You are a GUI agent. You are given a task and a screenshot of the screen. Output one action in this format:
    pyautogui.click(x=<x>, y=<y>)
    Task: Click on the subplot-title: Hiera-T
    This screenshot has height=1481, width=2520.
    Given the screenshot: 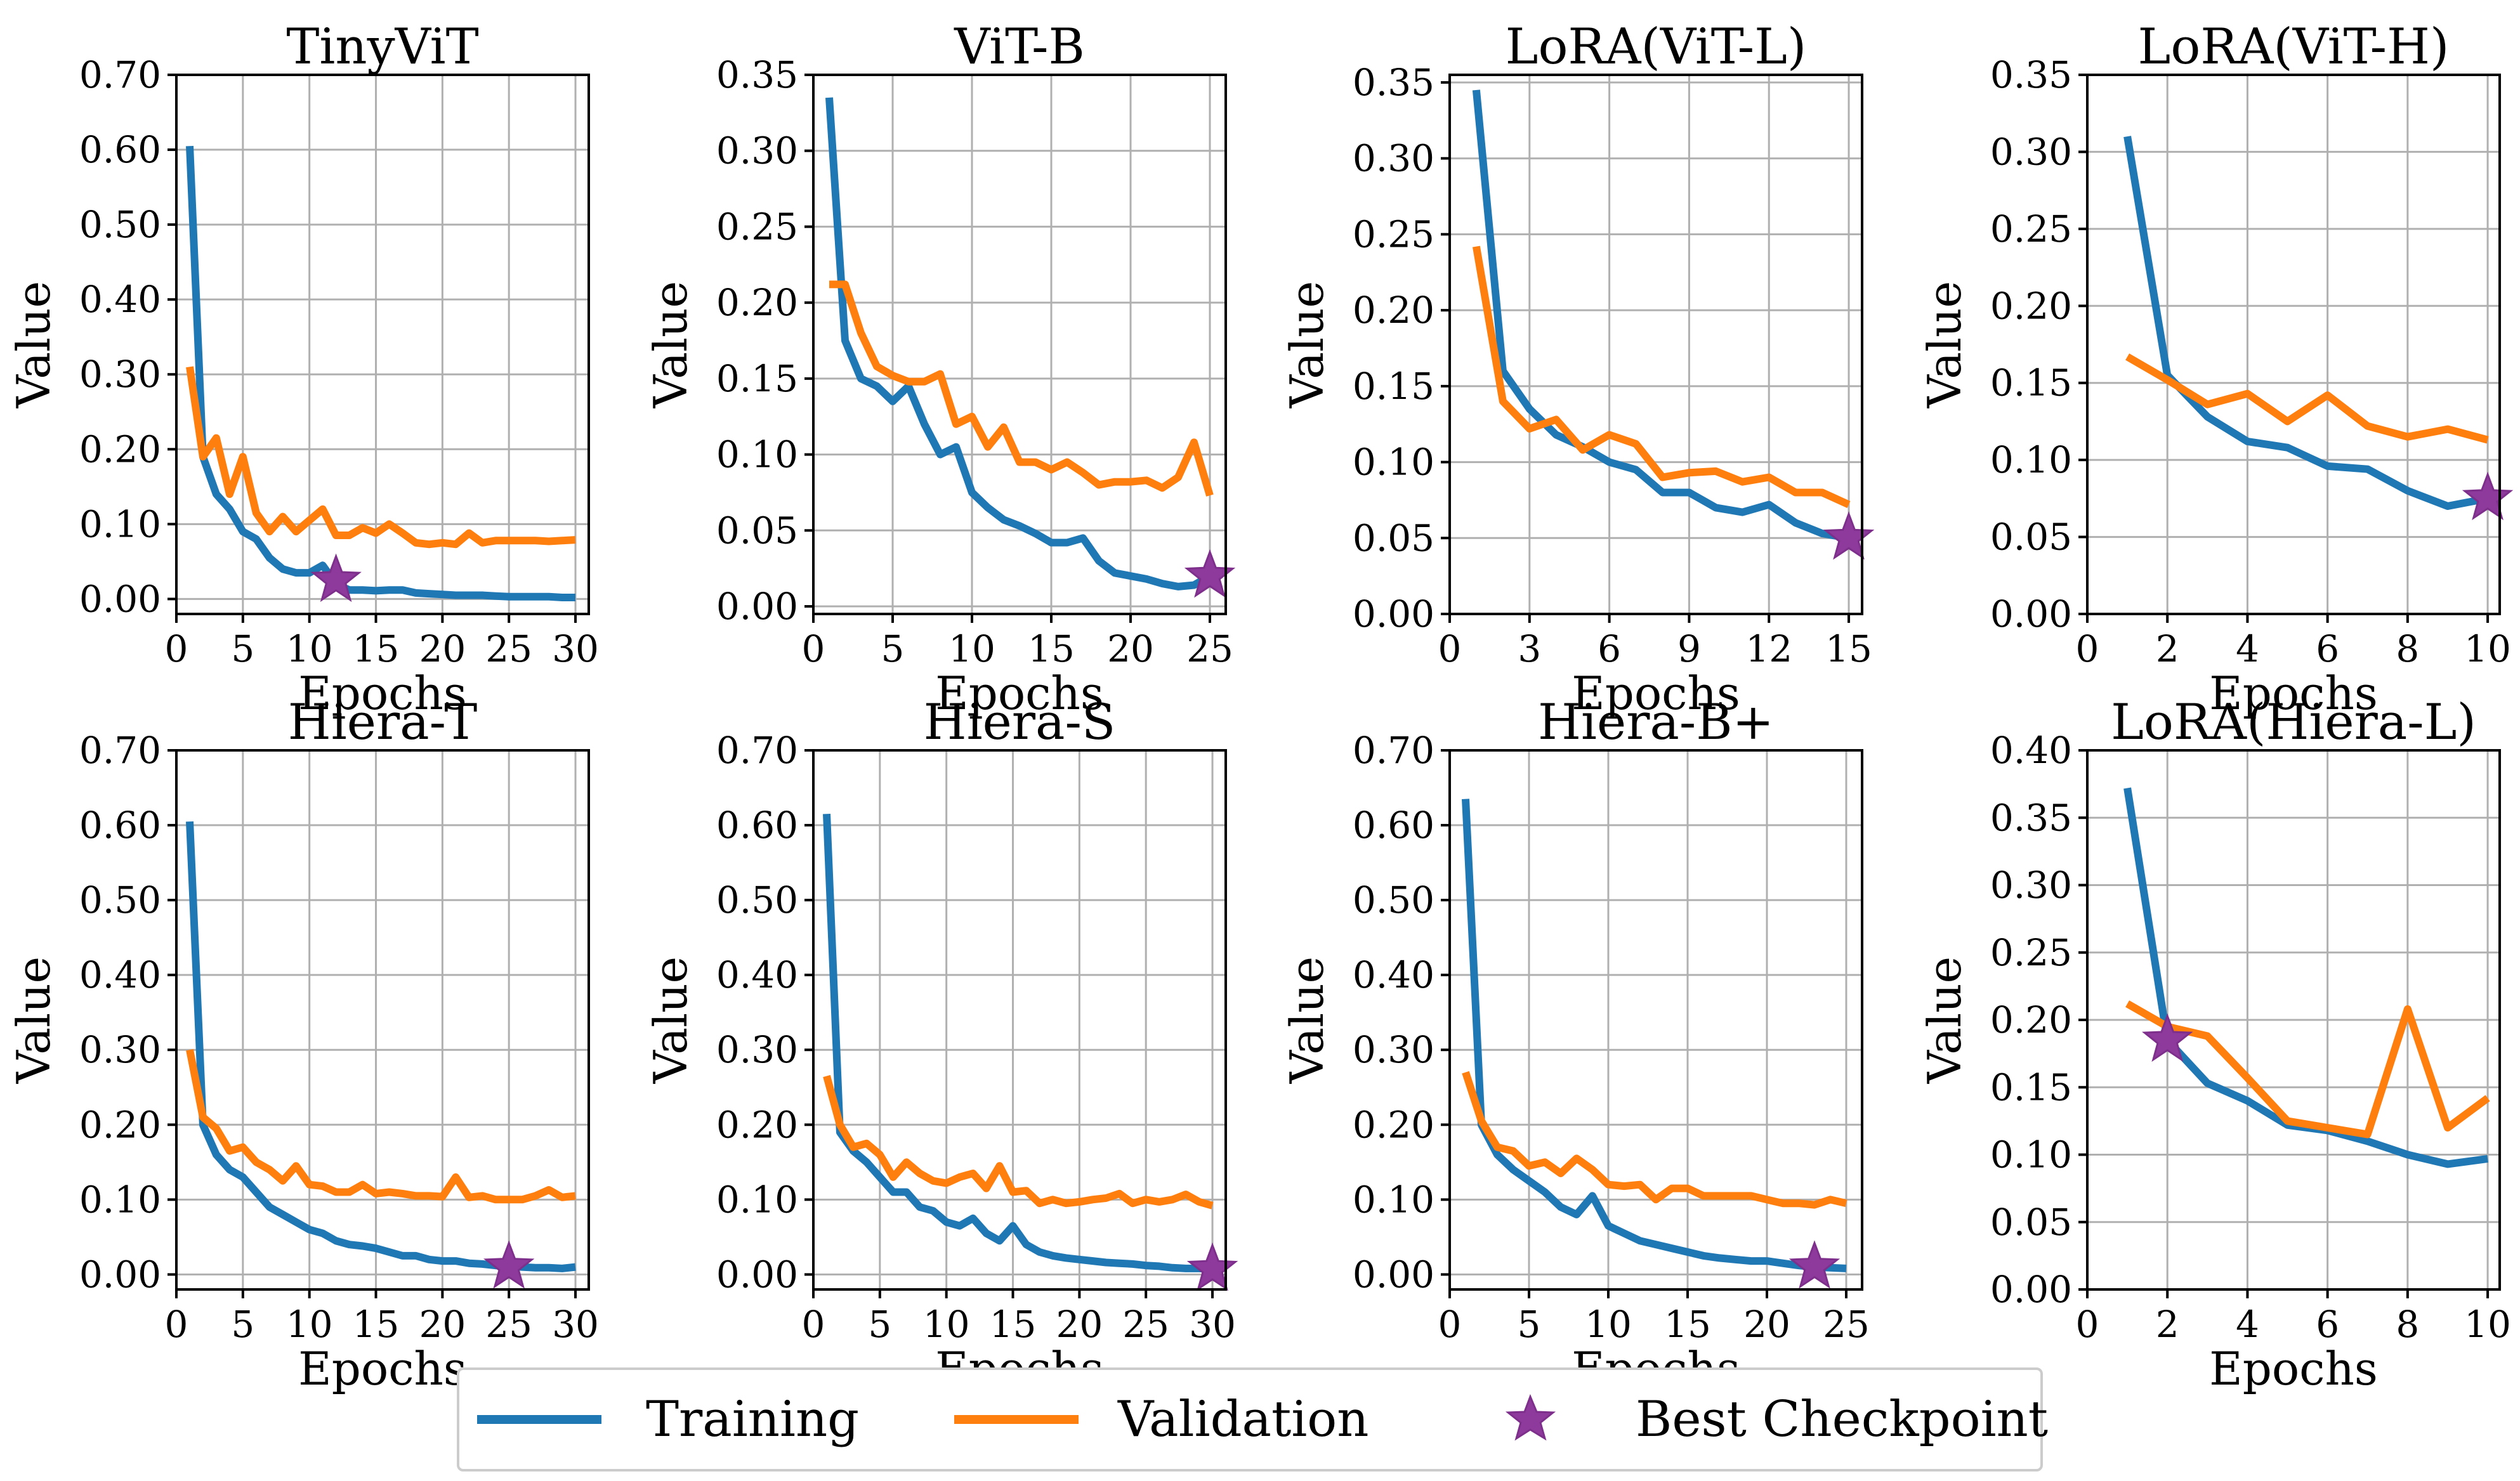 What is the action you would take?
    pyautogui.click(x=383, y=722)
    